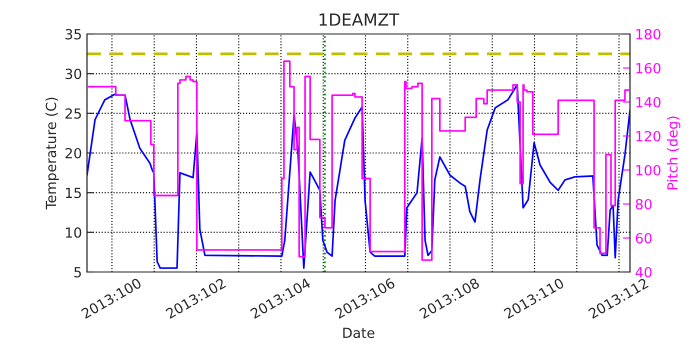  I want to click on y-tick-label: 5, so click(77, 272).